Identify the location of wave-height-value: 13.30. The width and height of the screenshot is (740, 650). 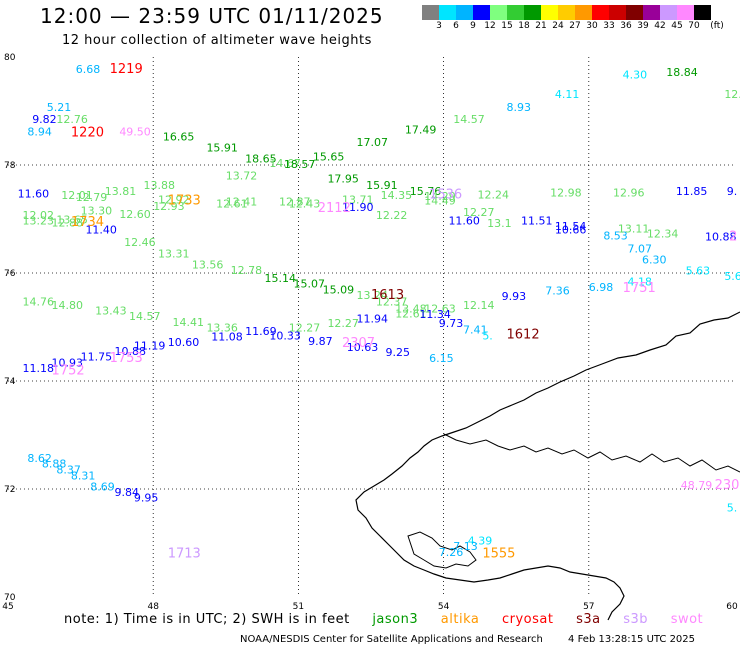
(97, 211).